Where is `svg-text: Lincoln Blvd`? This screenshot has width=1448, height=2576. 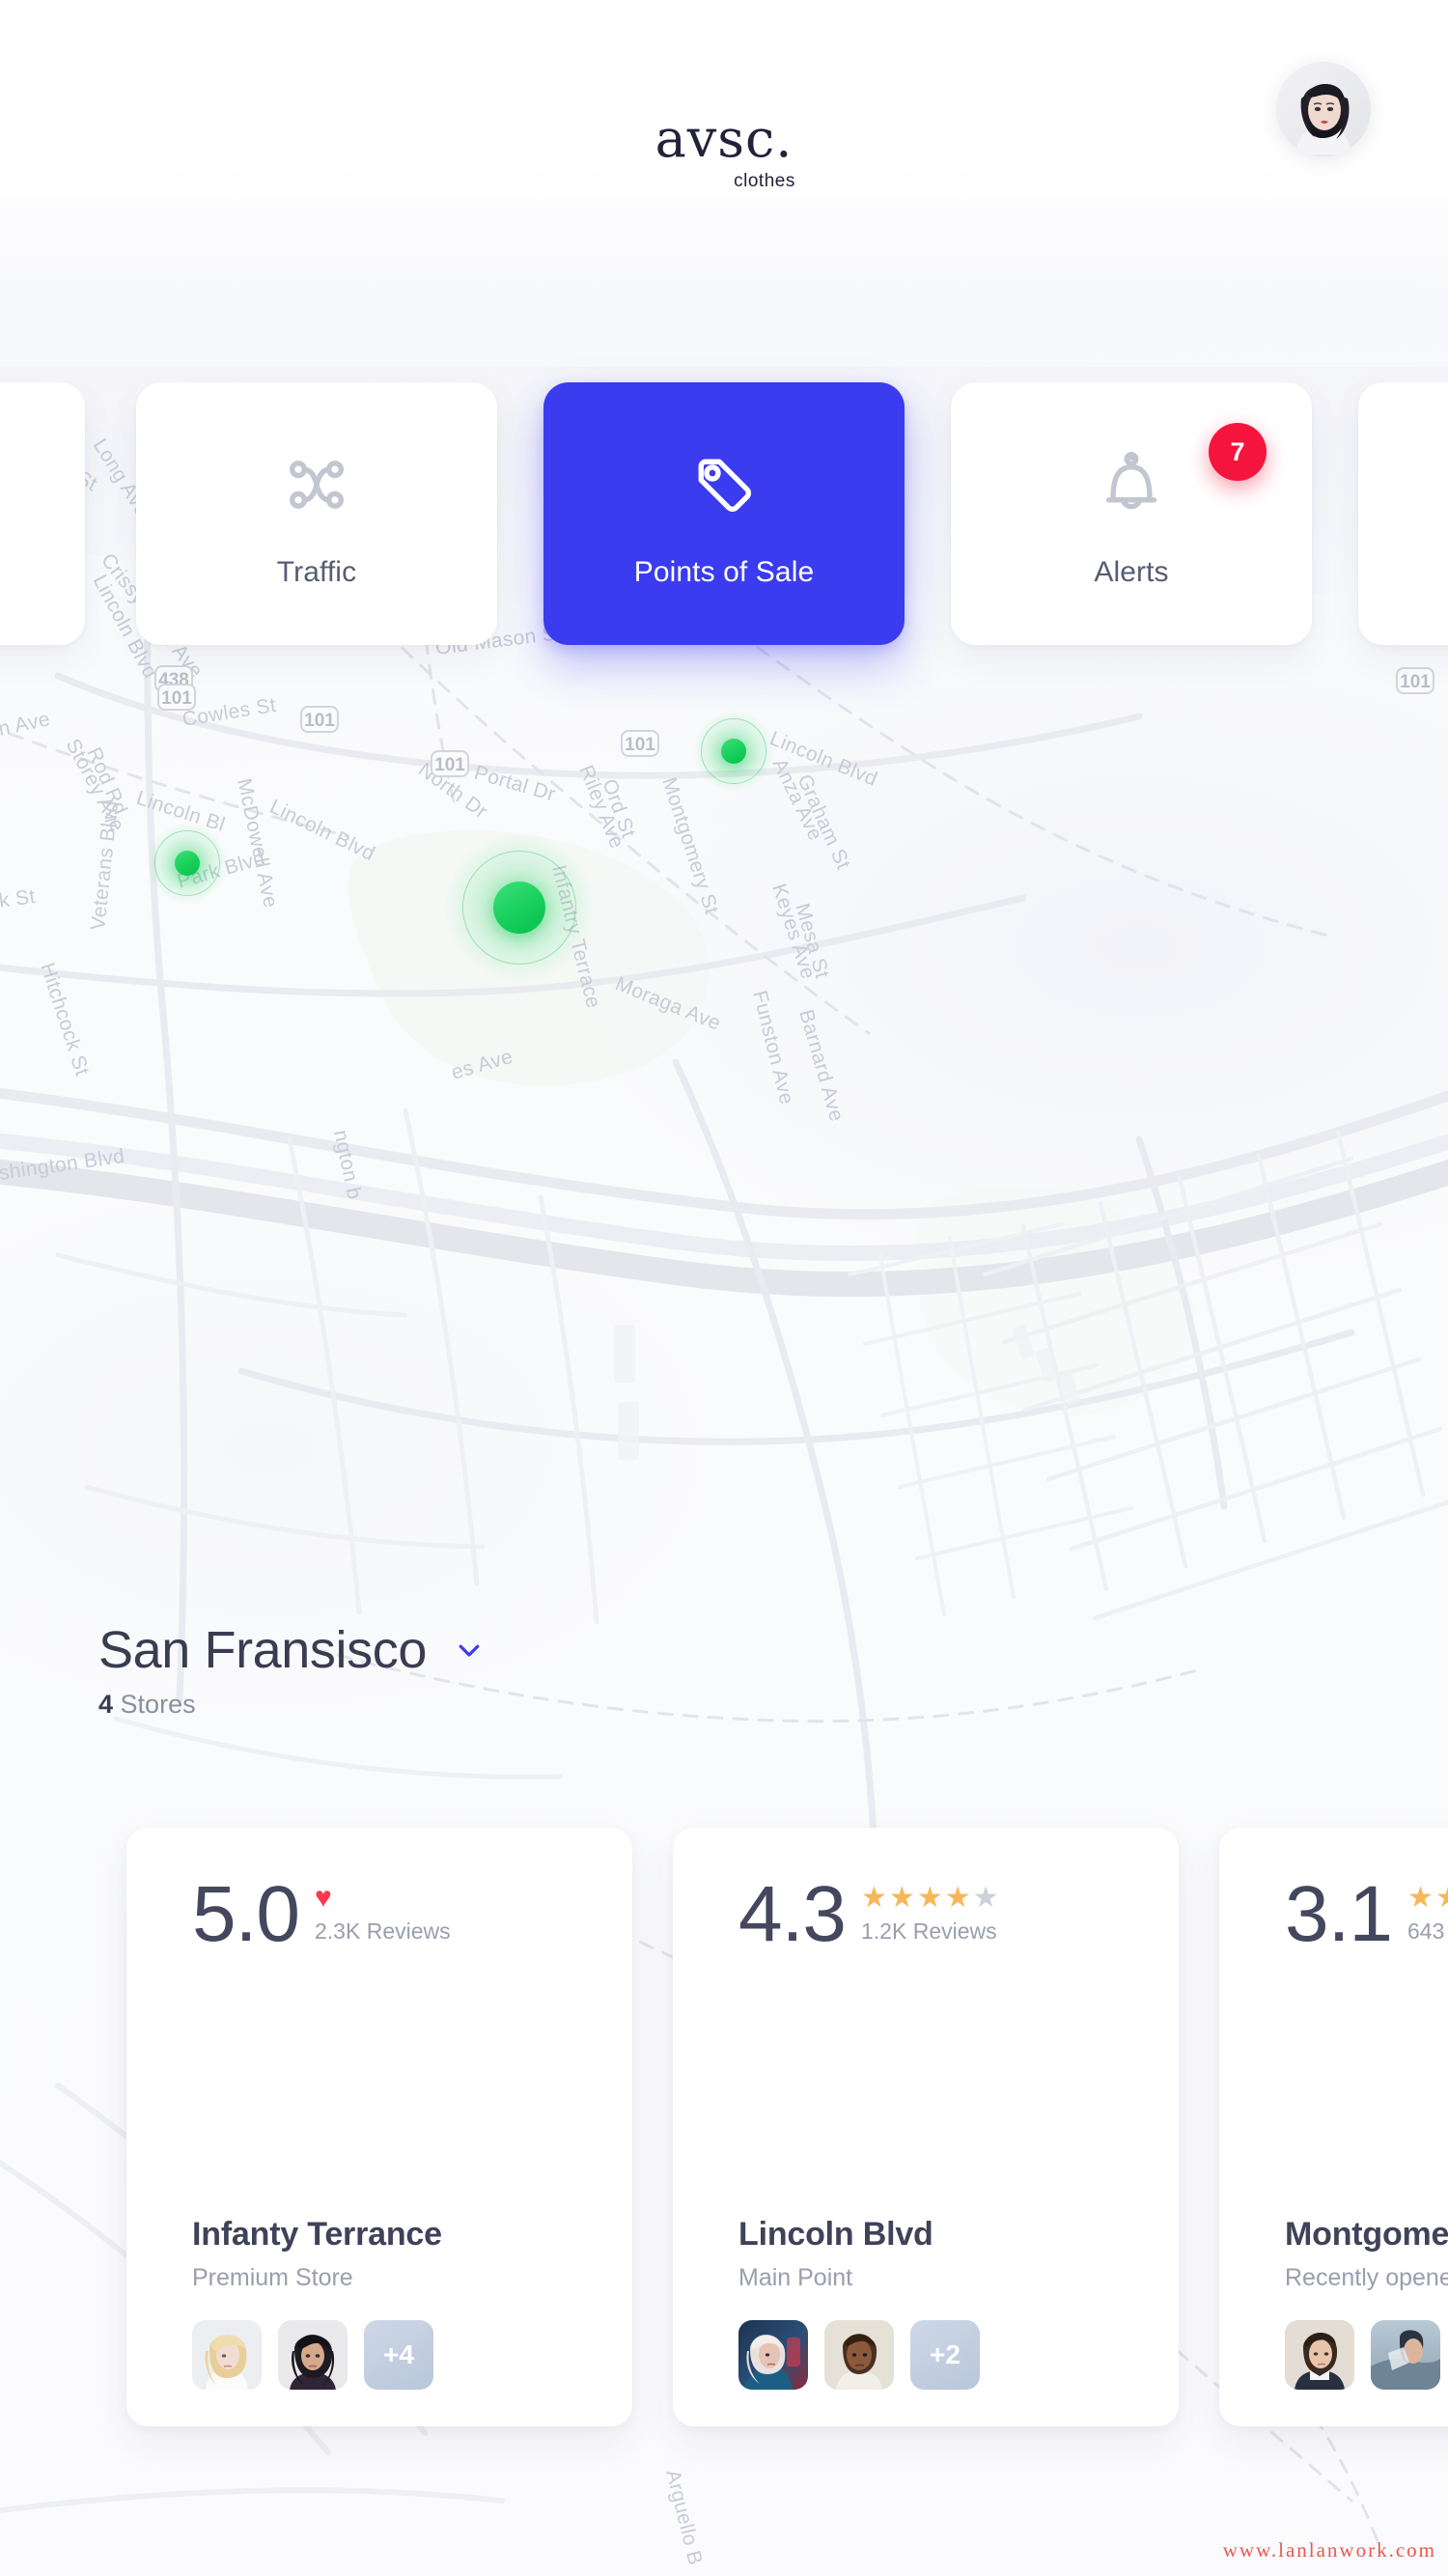
svg-text: Lincoln Blvd is located at coordinates (322, 831).